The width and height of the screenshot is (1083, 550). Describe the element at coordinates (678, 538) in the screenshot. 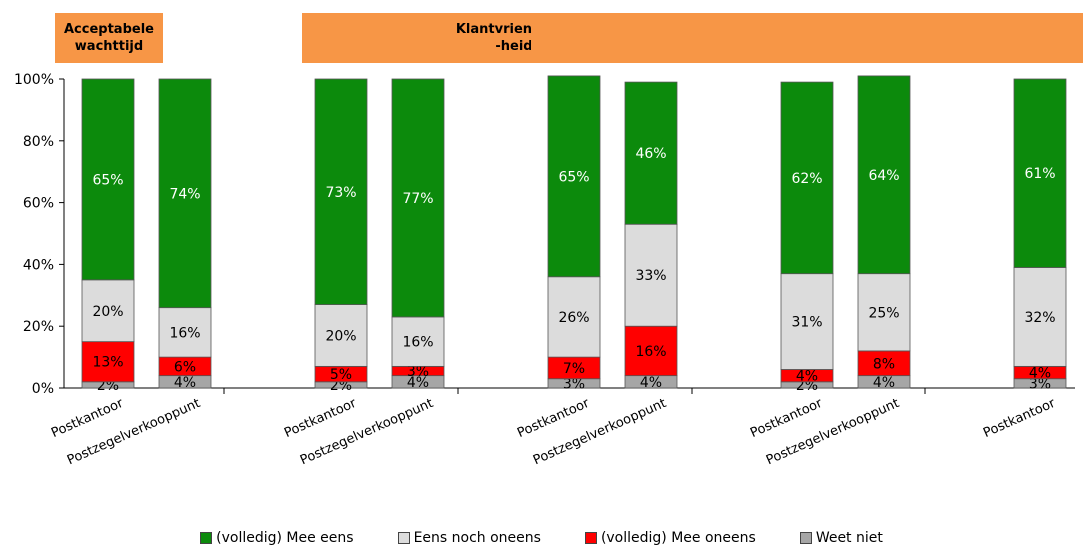

I see `legend-label-disagree: (volledig) Mee oneens` at that location.